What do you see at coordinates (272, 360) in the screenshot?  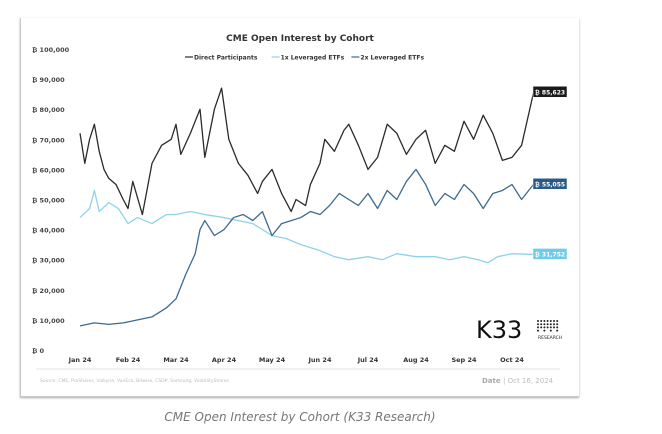 I see `x-tick-label: May 24` at bounding box center [272, 360].